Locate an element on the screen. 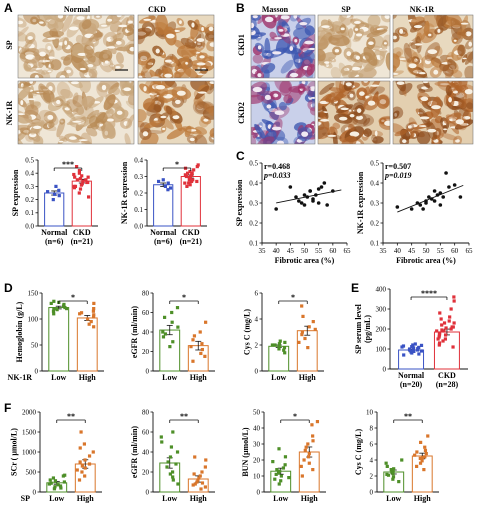  y-axis-label: SP expression is located at coordinates (15, 192).